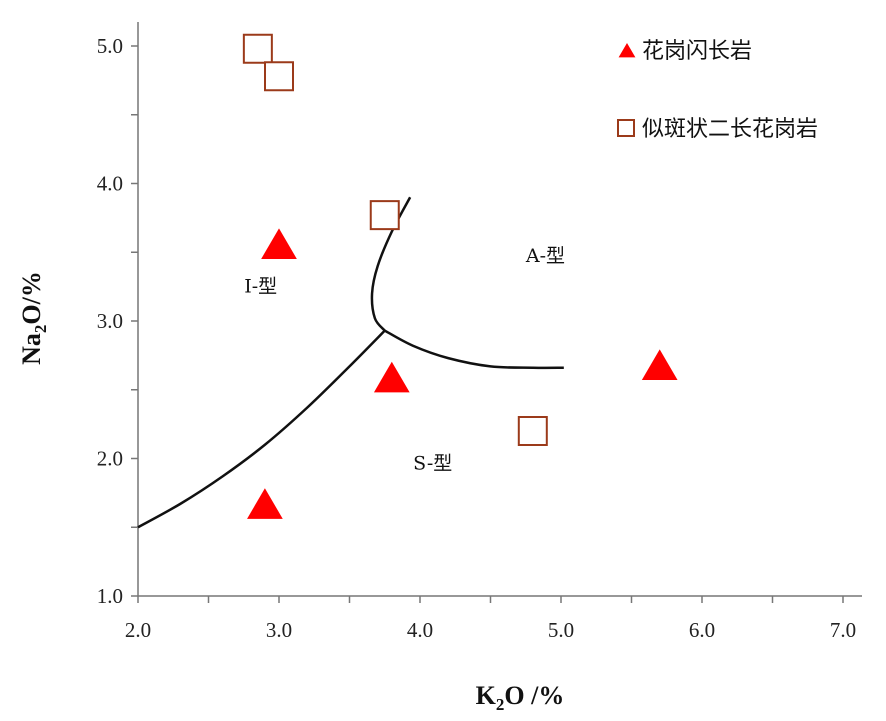 Image resolution: width=886 pixels, height=721 pixels. What do you see at coordinates (702, 630) in the screenshot?
I see `x-tick-label: 6.0` at bounding box center [702, 630].